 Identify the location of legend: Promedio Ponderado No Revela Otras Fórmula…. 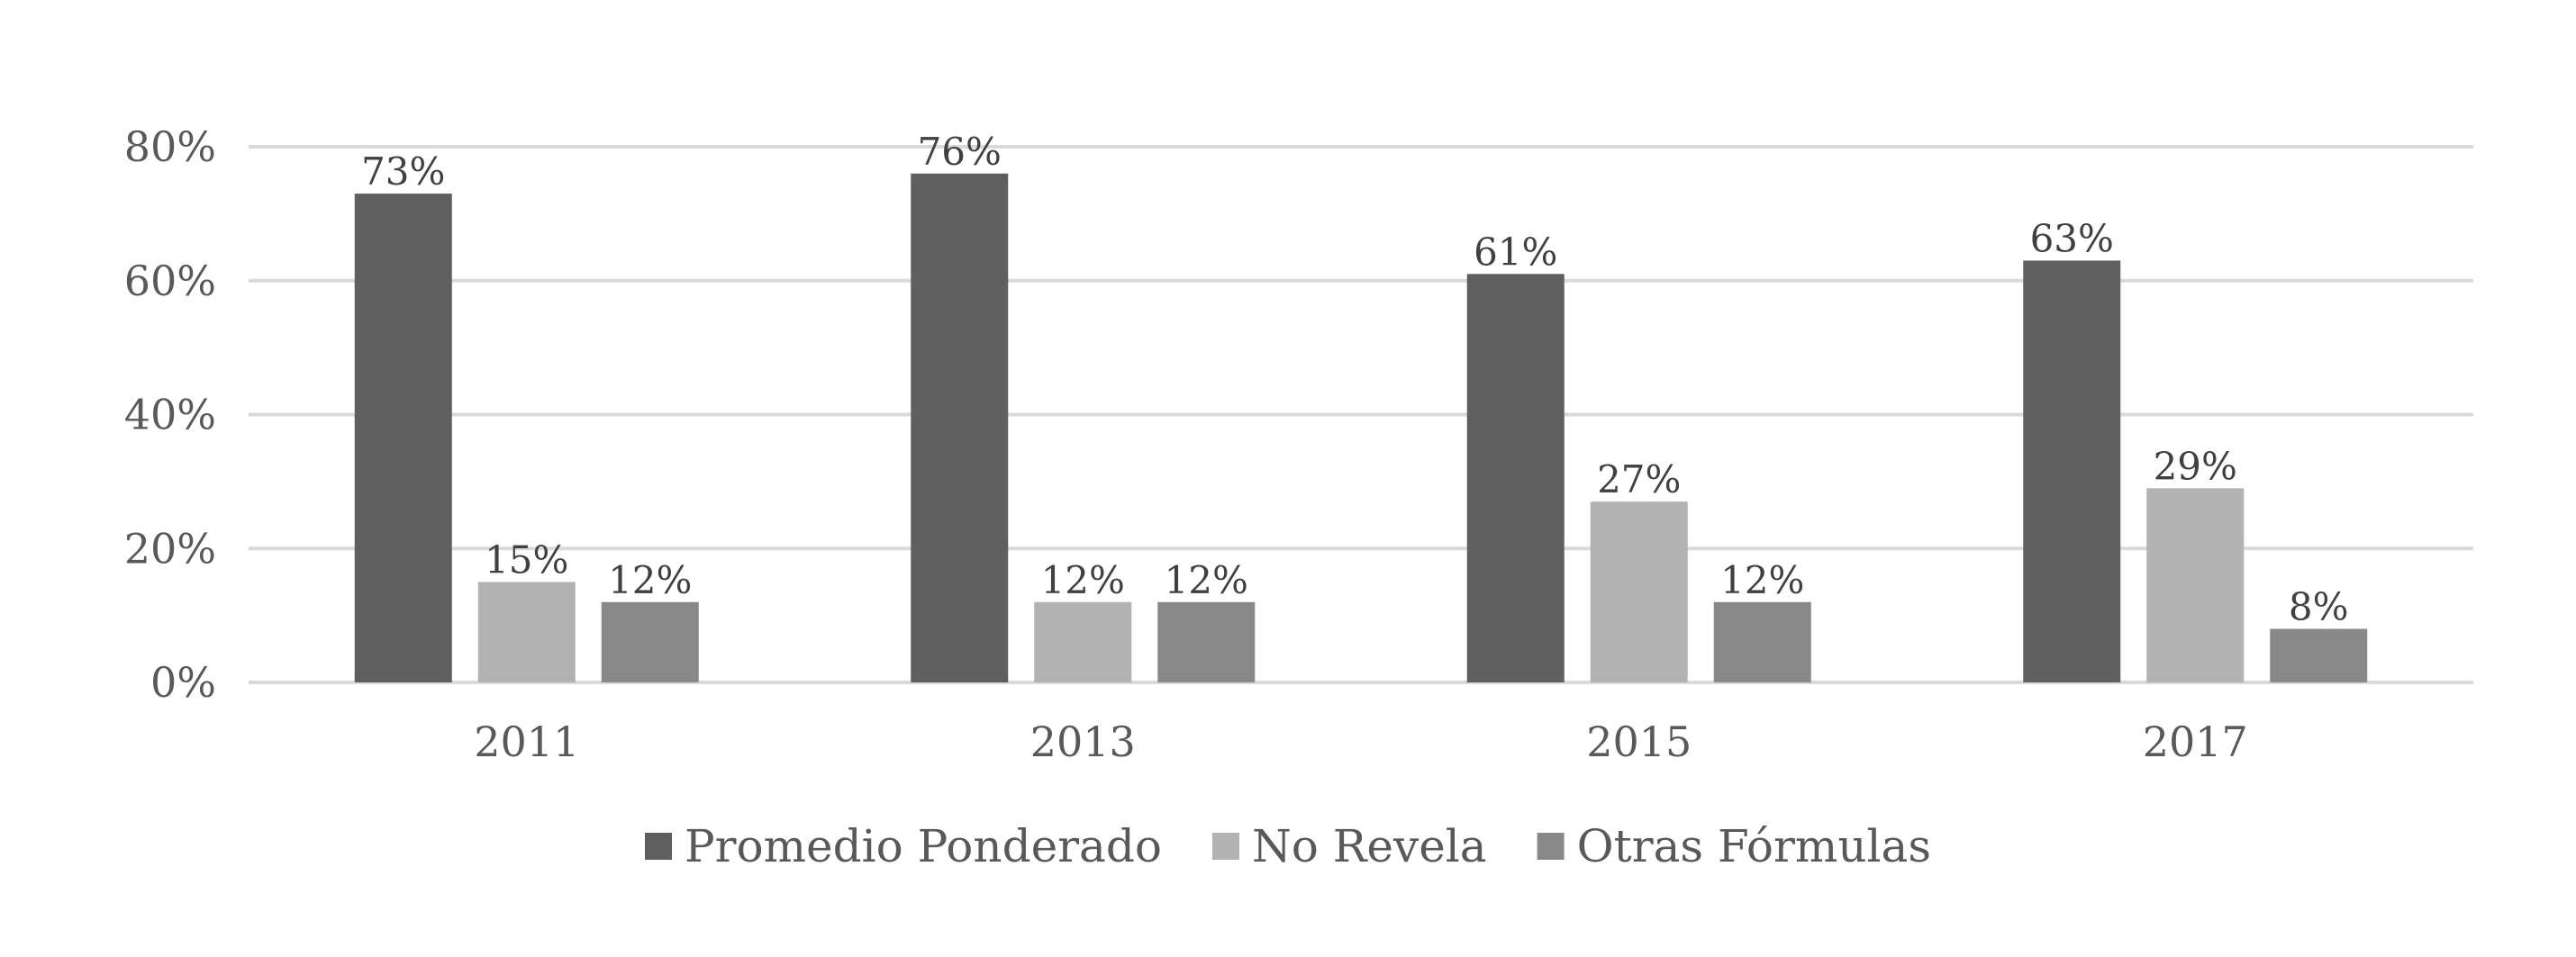
(1288, 846).